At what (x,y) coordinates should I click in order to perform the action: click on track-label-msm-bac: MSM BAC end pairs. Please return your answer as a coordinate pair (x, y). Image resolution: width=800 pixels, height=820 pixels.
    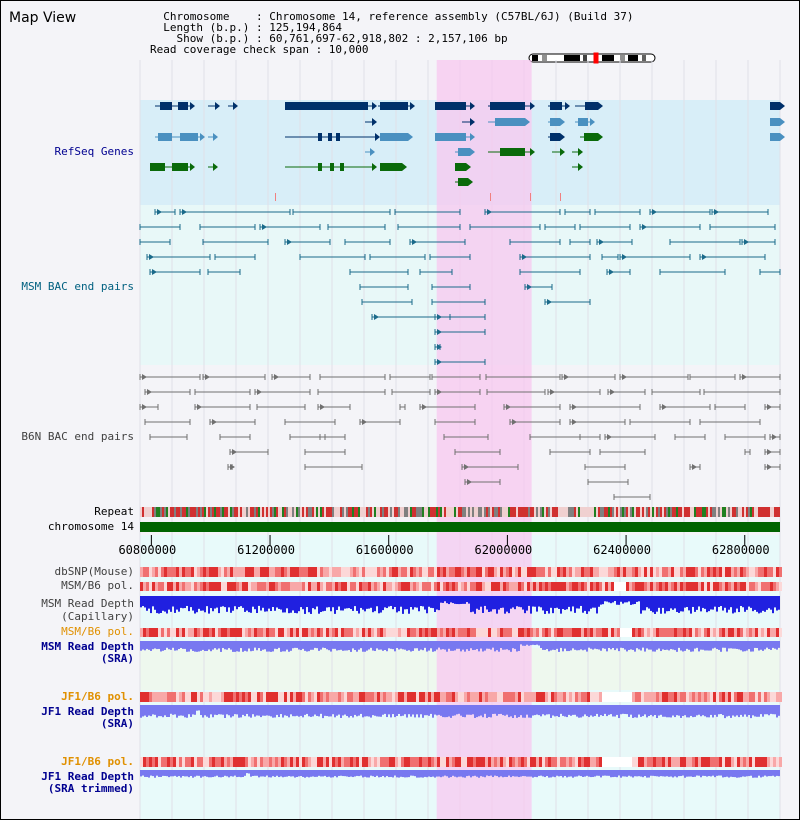
    Looking at the image, I should click on (77, 286).